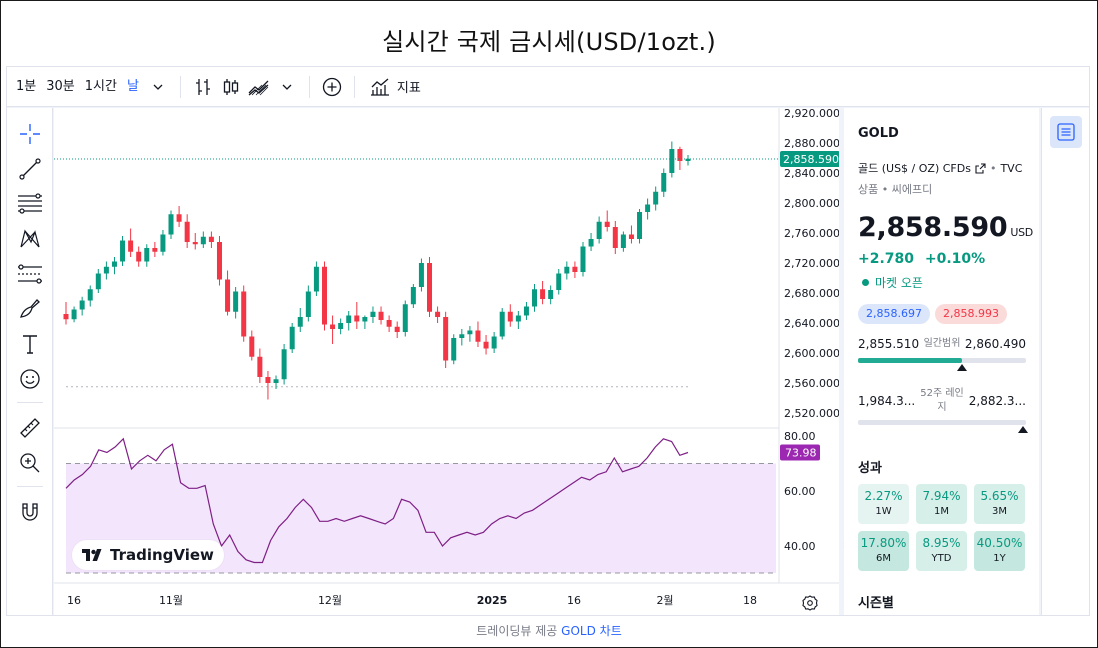 This screenshot has width=1098, height=648. I want to click on price-axis-tick: 2,680.000, so click(811, 293).